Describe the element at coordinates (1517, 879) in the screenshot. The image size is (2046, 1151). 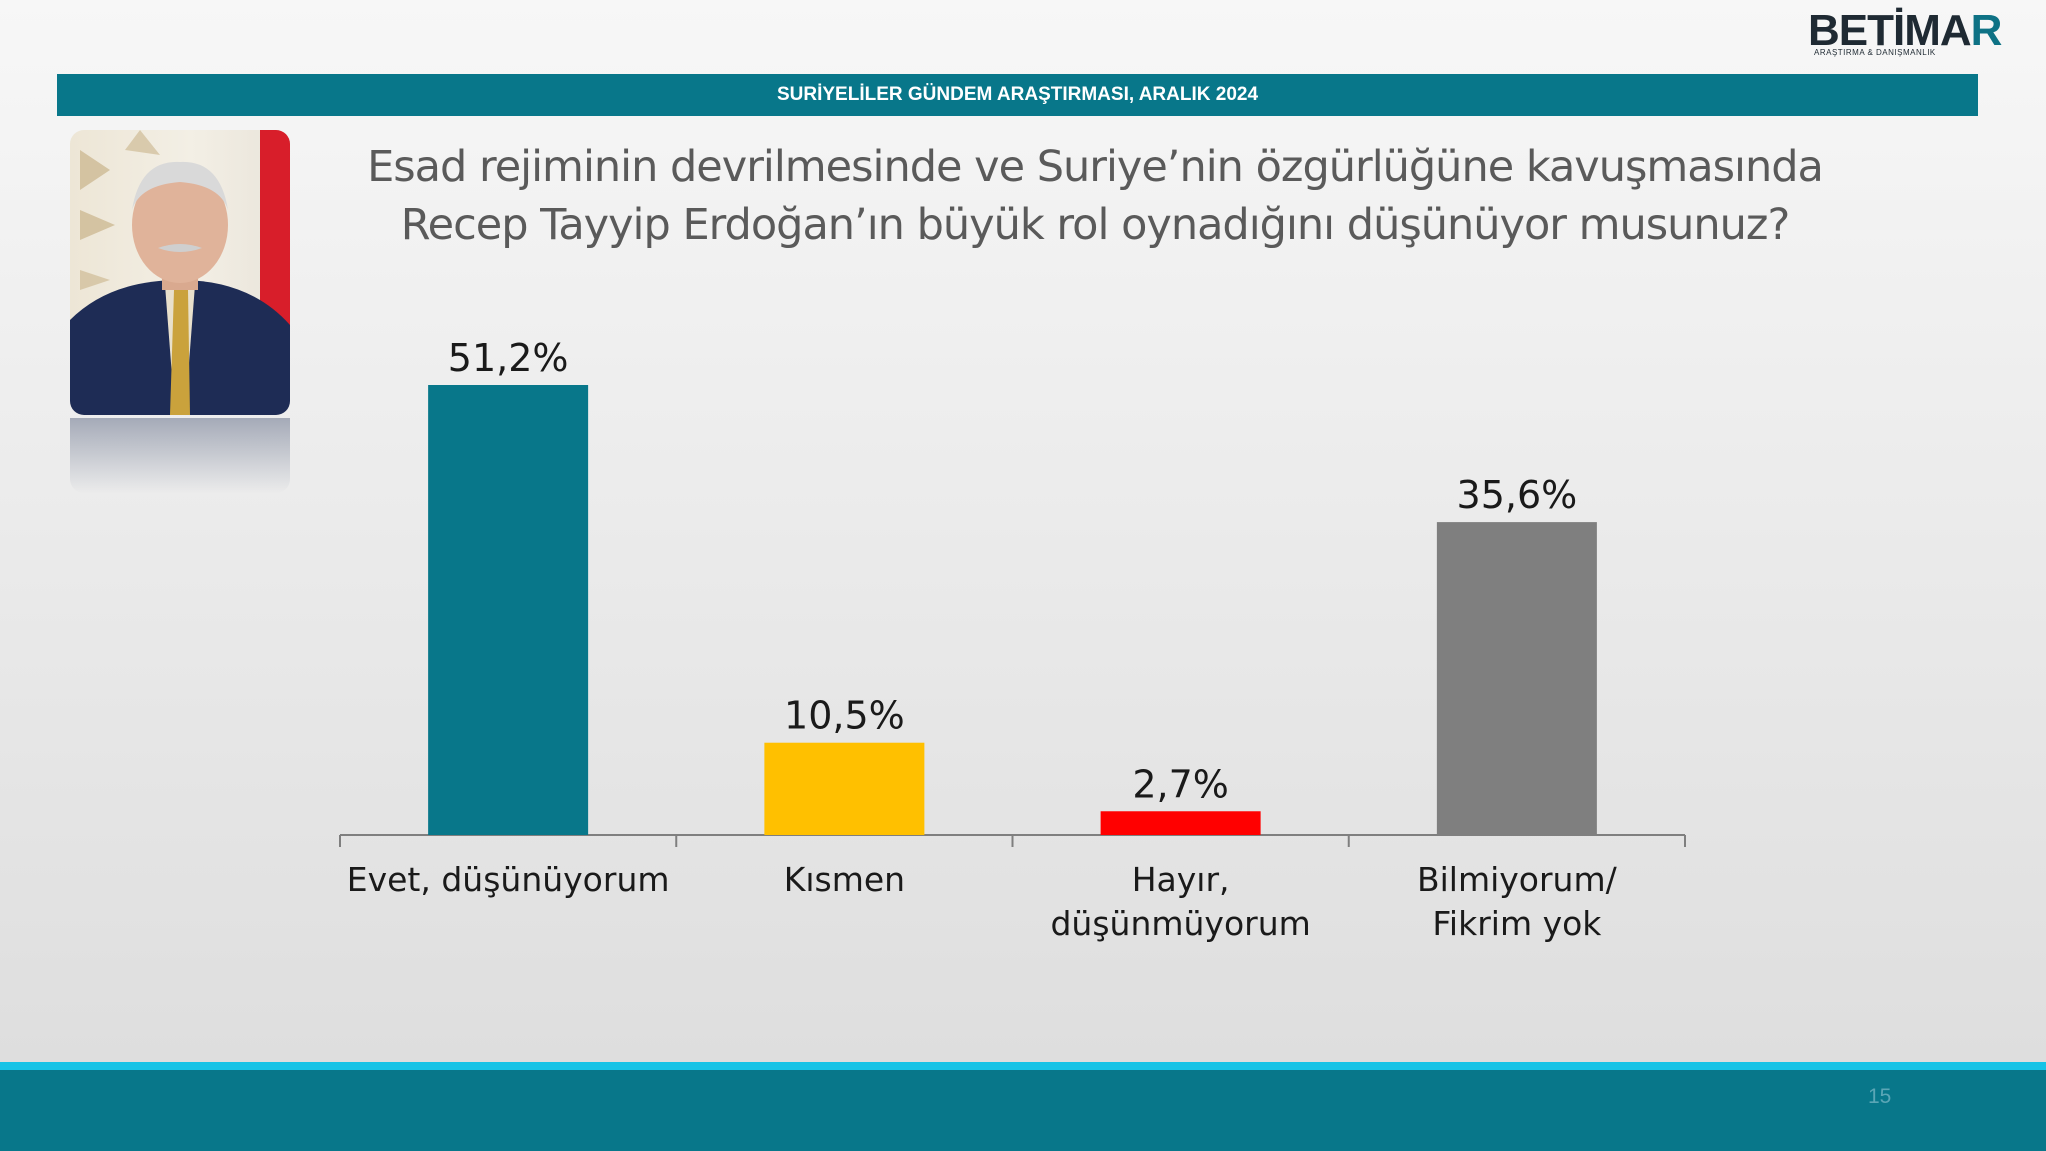
I see `category-label-4: Bilmiyorum/` at that location.